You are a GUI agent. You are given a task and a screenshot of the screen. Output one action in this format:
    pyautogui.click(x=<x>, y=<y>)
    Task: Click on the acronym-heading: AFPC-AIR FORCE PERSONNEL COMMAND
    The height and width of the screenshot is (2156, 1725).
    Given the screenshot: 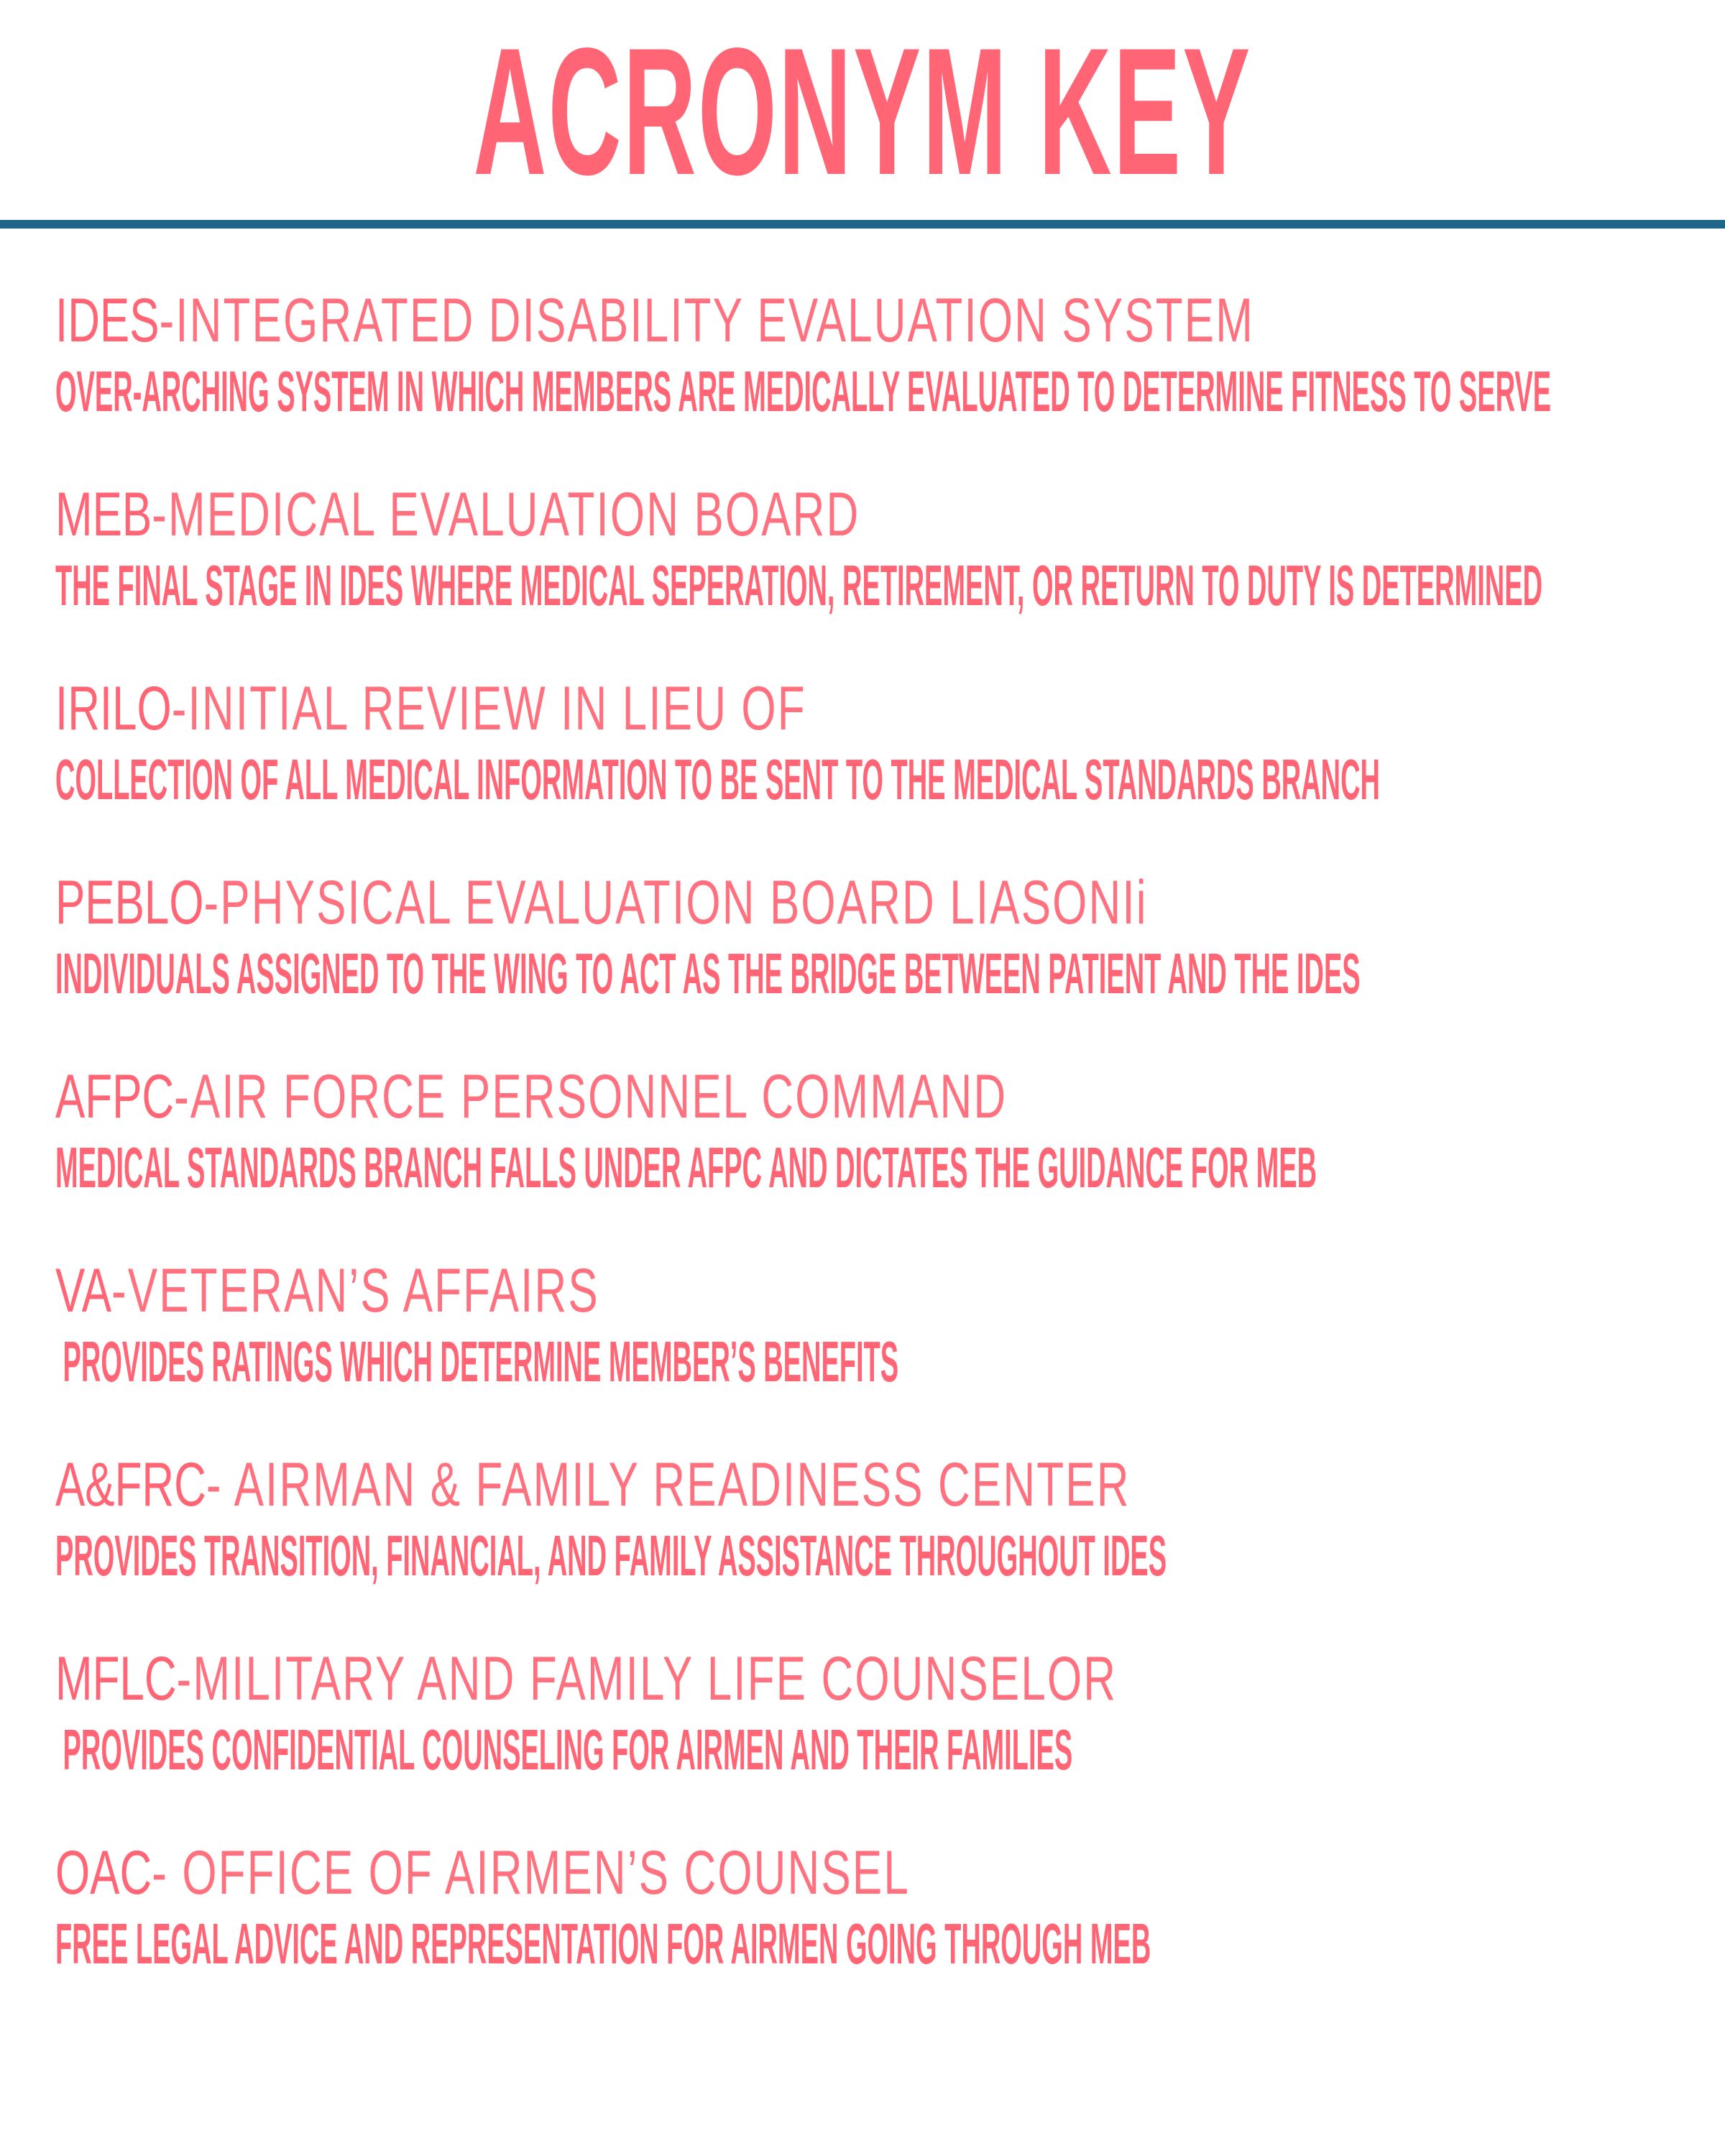 What is the action you would take?
    pyautogui.click(x=531, y=1096)
    